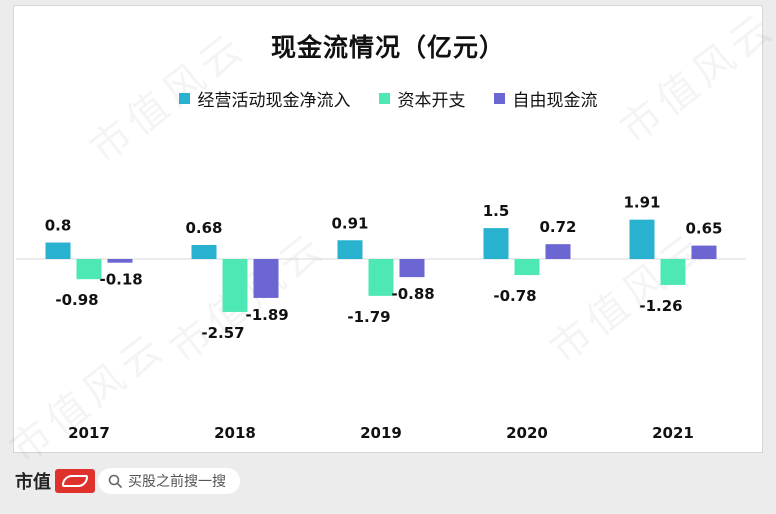 The image size is (776, 514). I want to click on data-label-2019-series-1: -1.79, so click(368, 317).